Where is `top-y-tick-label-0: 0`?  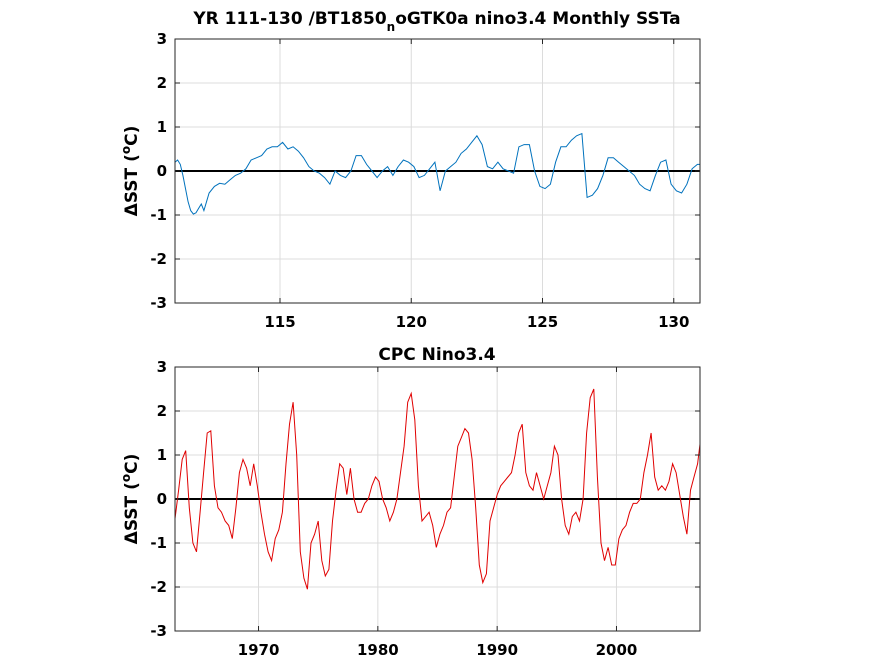
top-y-tick-label-0: 0 is located at coordinates (162, 171).